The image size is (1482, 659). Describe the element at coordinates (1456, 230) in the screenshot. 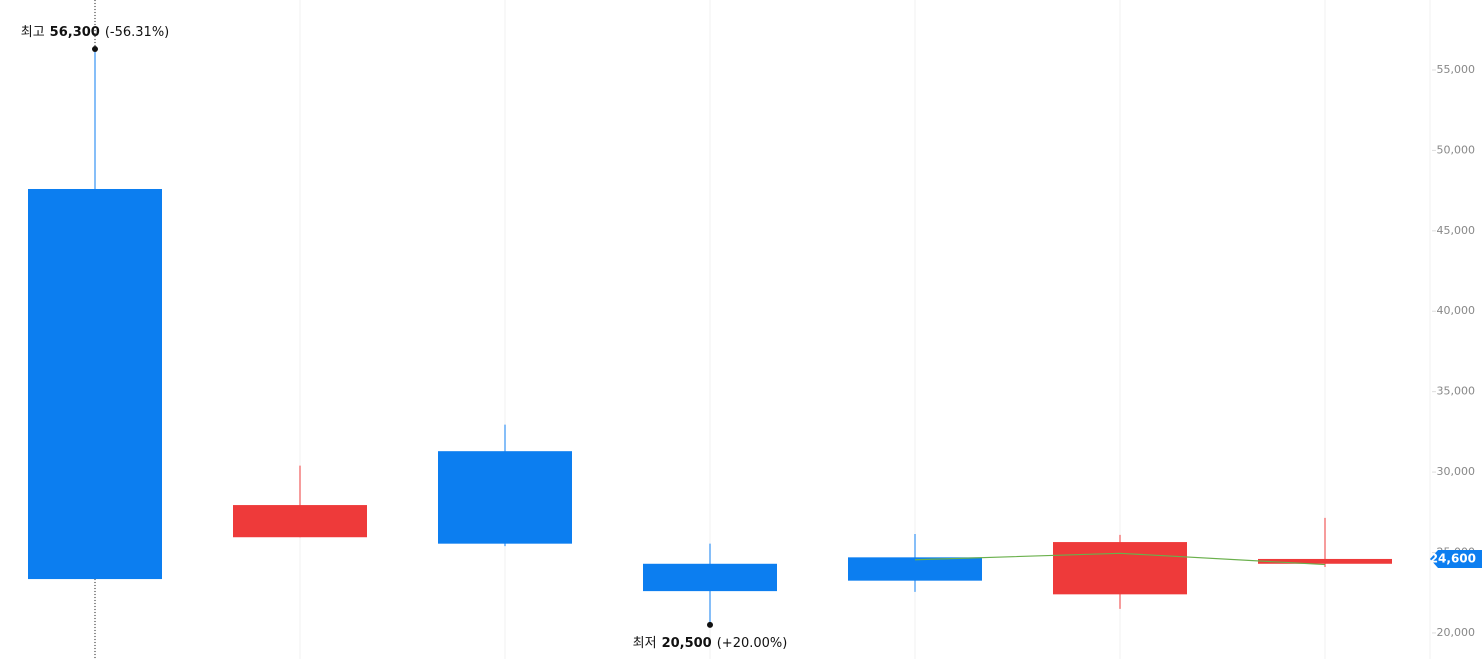

I see `y-tick-label: 45,000` at that location.